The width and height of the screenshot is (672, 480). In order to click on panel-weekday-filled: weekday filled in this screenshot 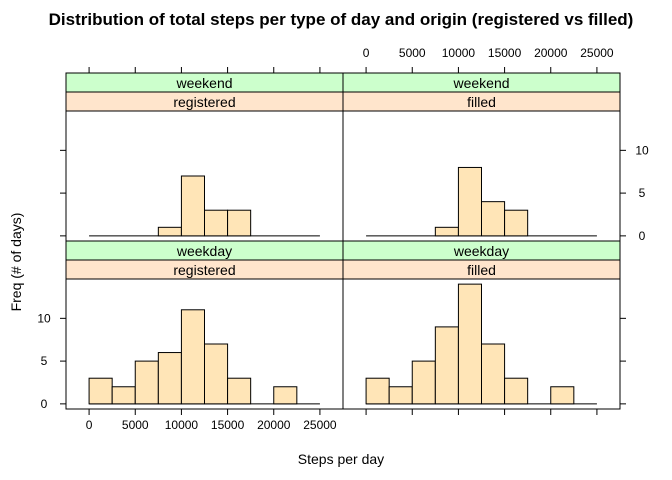, I will do `click(481, 325)`.